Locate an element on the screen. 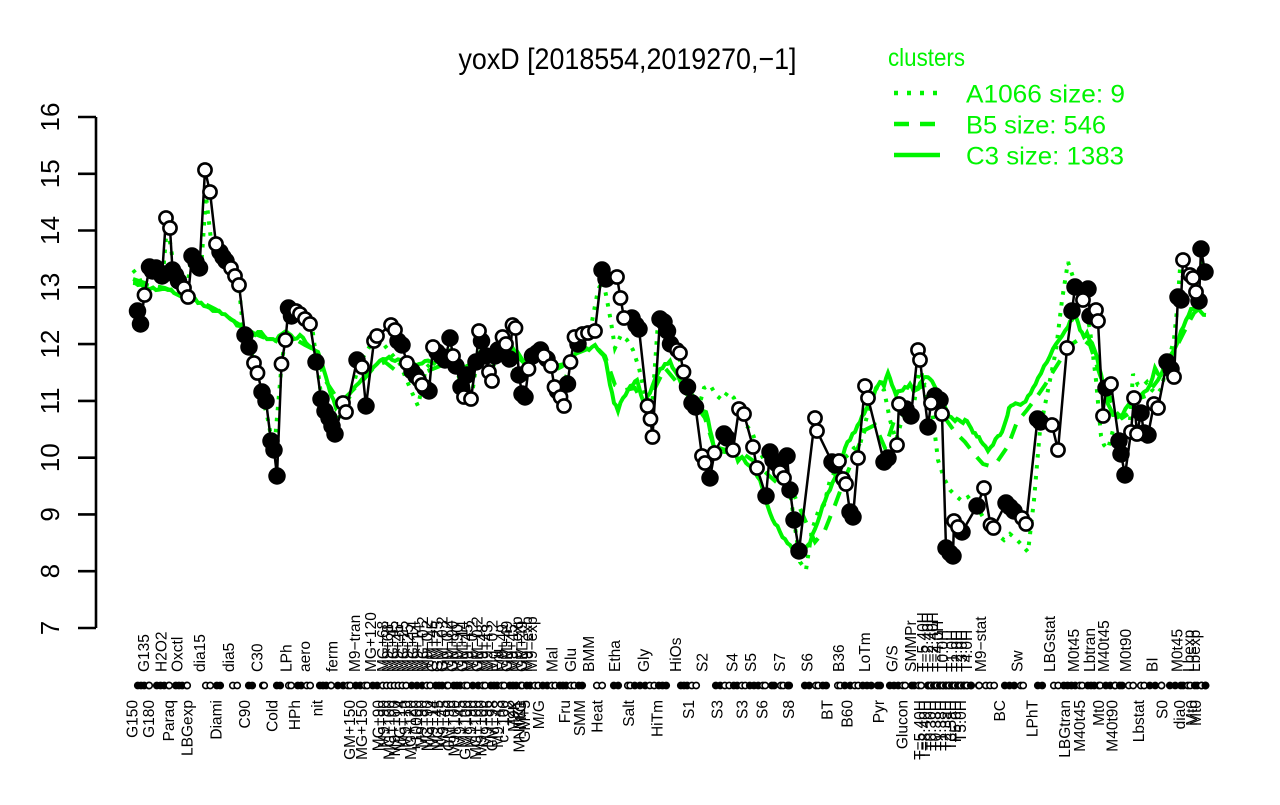  svg-text: MNTK1 is located at coordinates (520, 726).